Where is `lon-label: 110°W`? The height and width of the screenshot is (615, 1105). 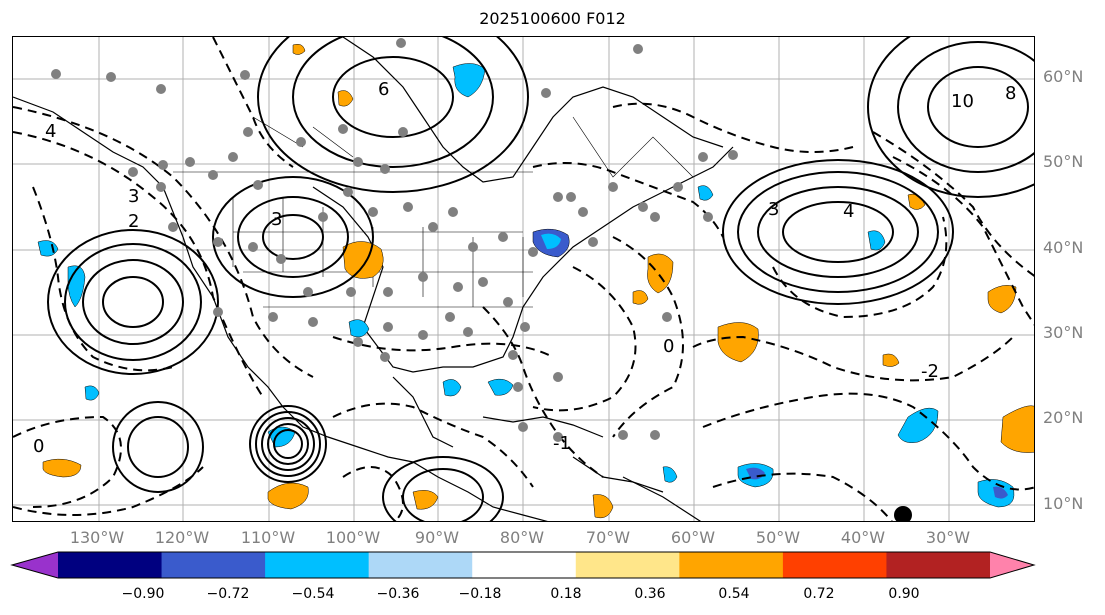
lon-label: 110°W is located at coordinates (268, 537).